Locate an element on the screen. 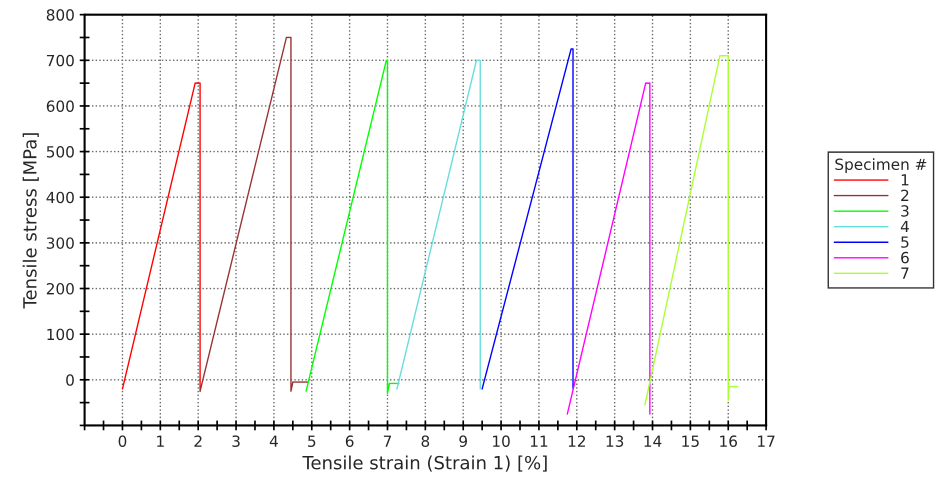 The image size is (940, 489). x-tick-label: 14 is located at coordinates (653, 441).